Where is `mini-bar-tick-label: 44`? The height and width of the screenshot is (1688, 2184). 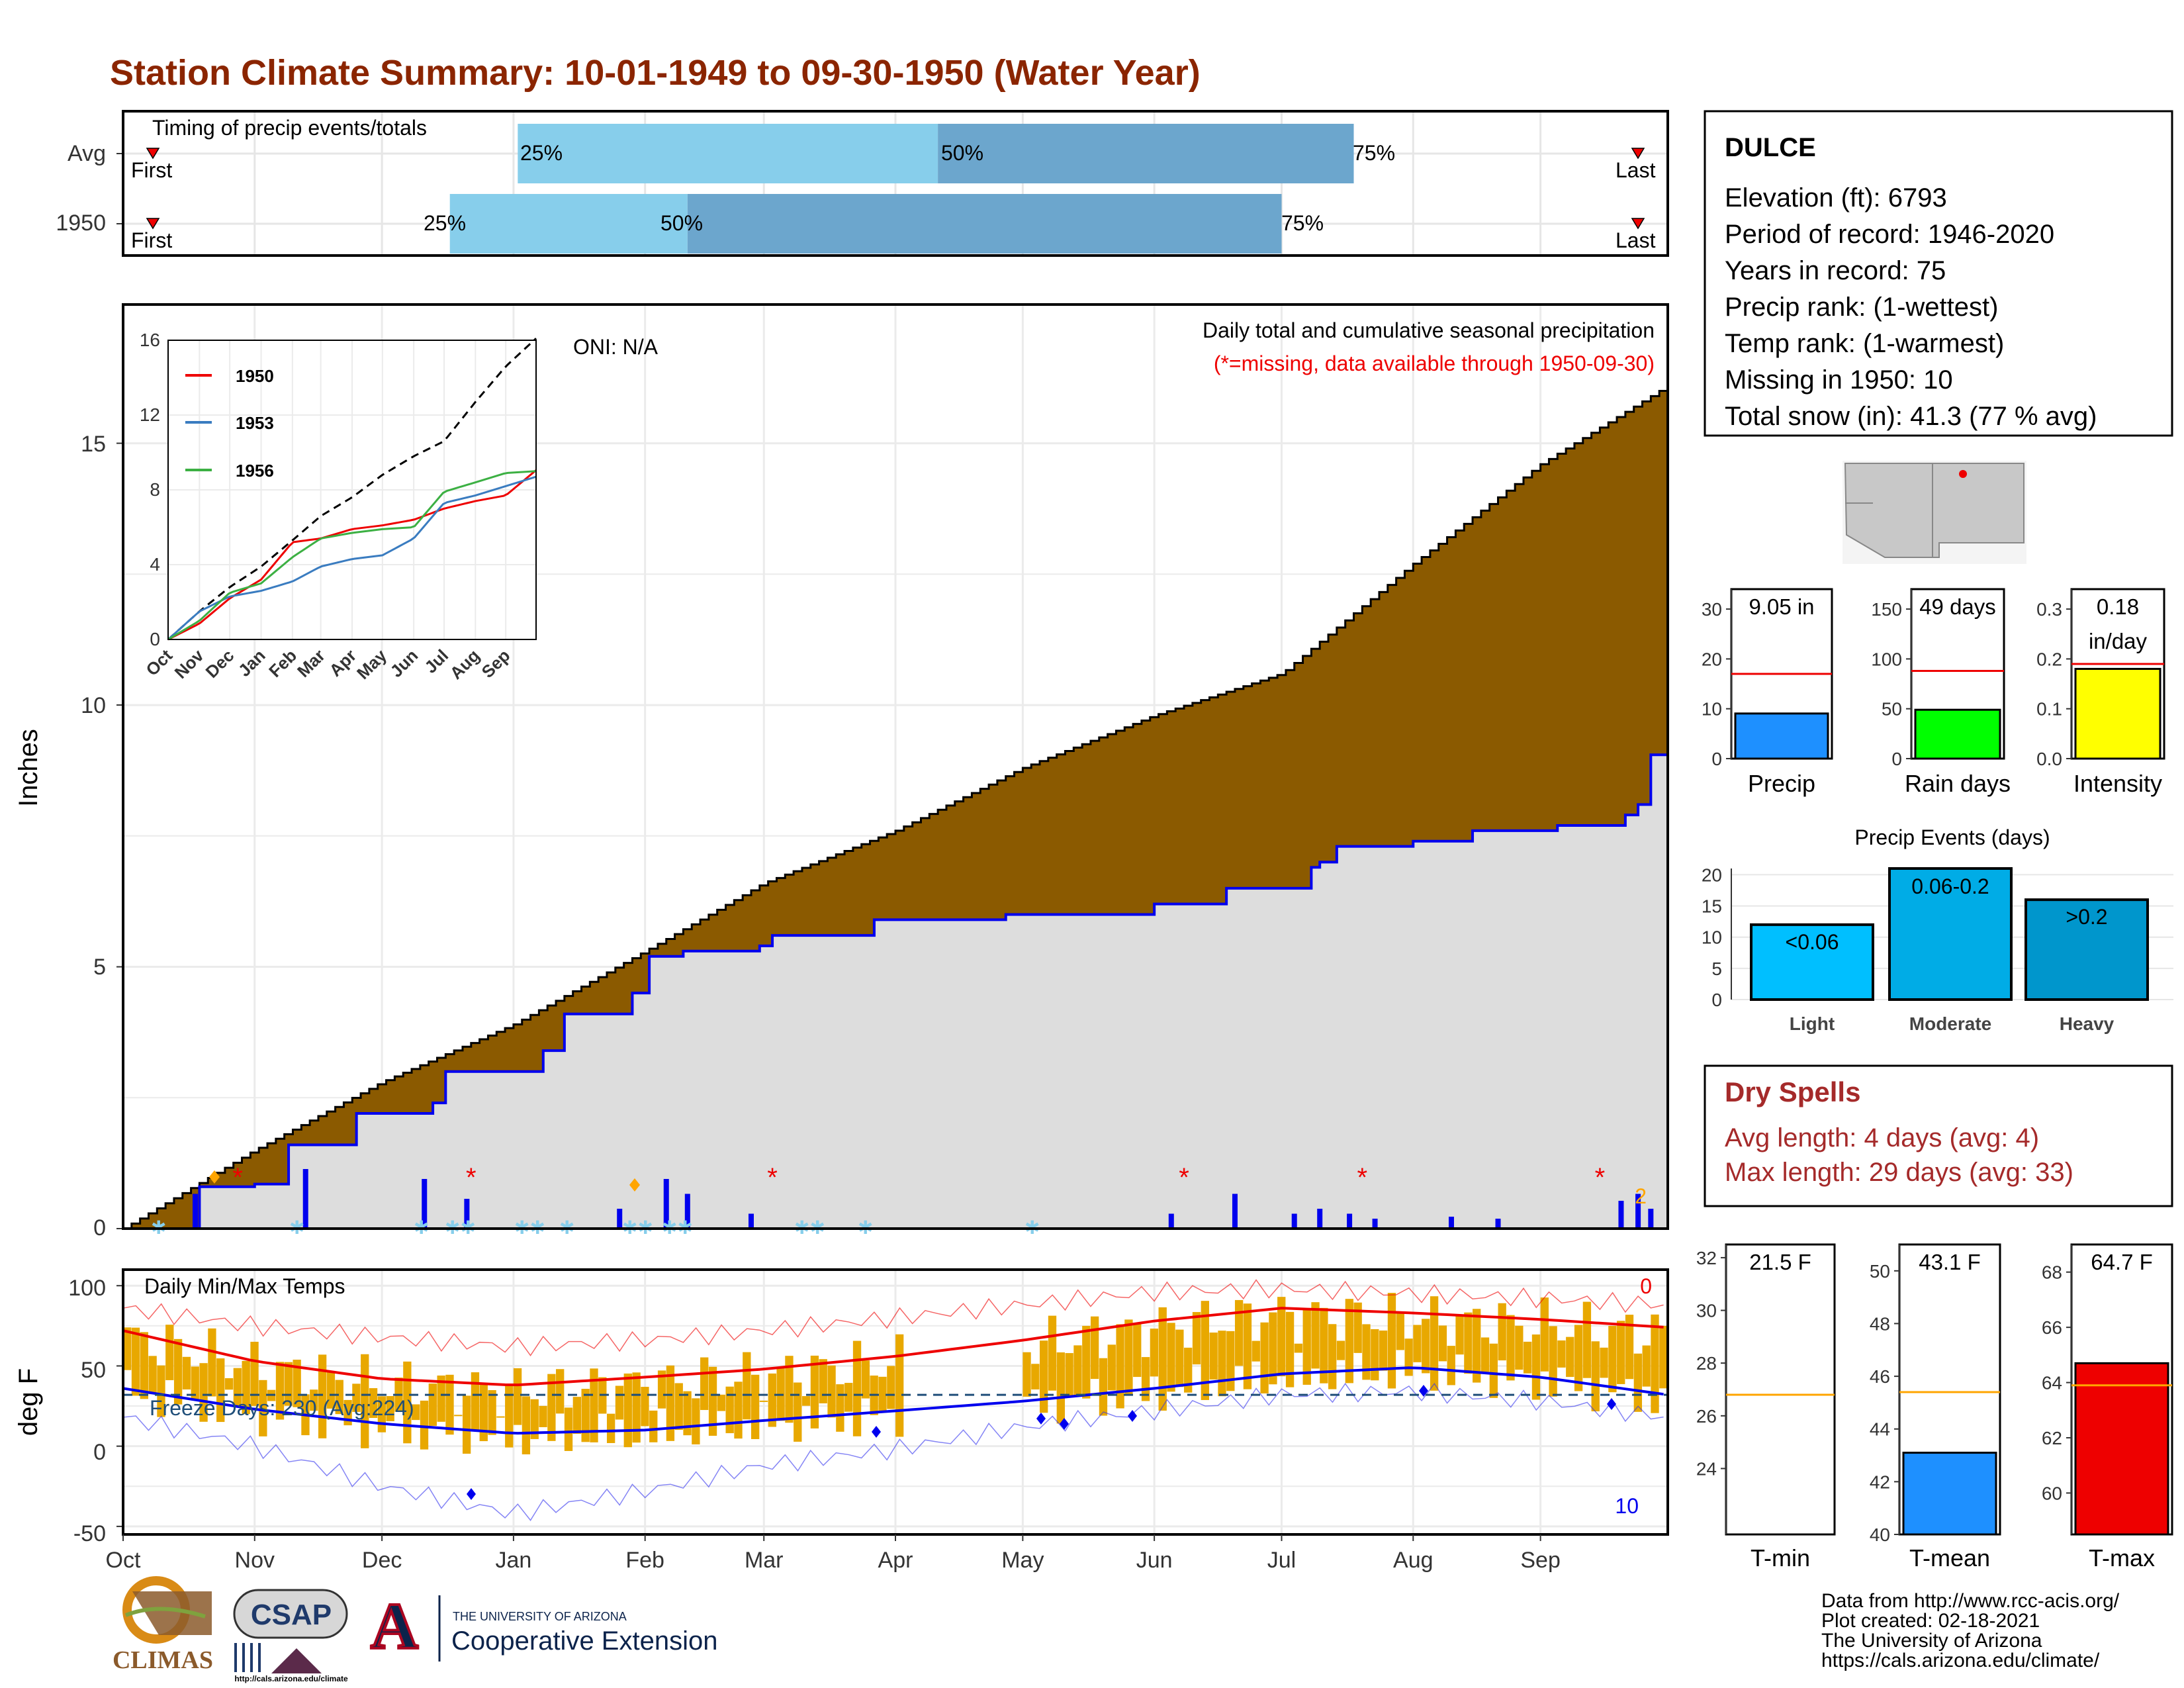 mini-bar-tick-label: 44 is located at coordinates (1880, 1429).